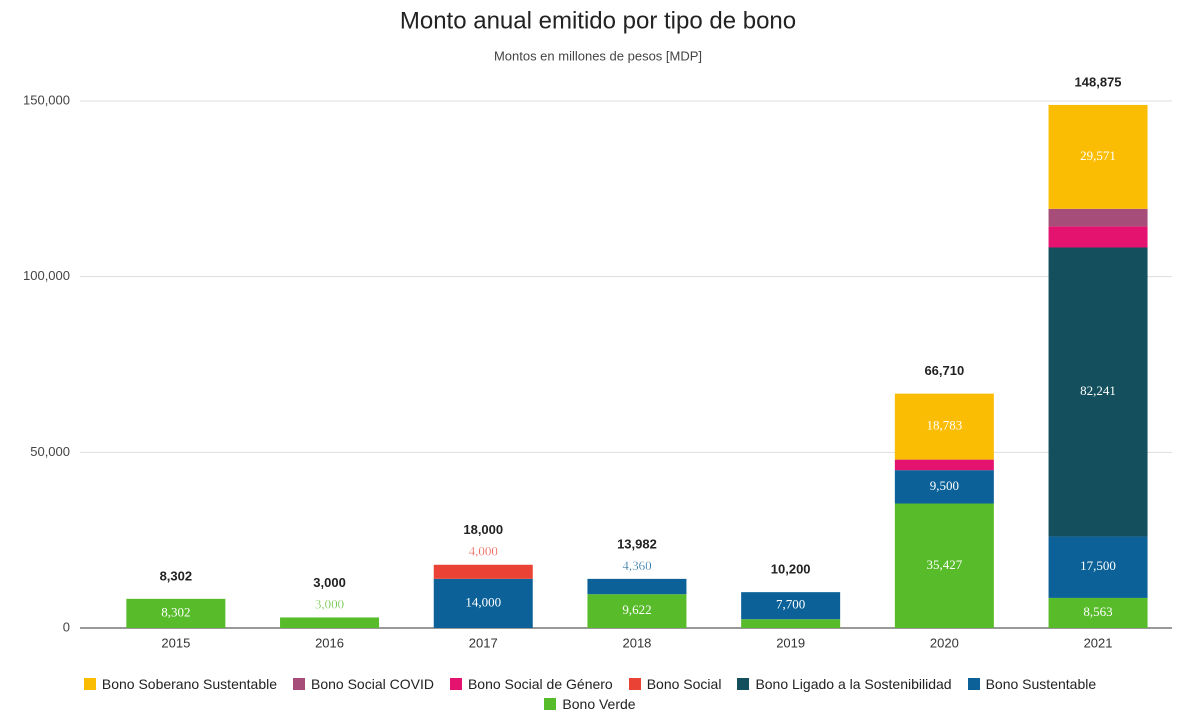  Describe the element at coordinates (791, 569) in the screenshot. I see `total-label: 10,200` at that location.